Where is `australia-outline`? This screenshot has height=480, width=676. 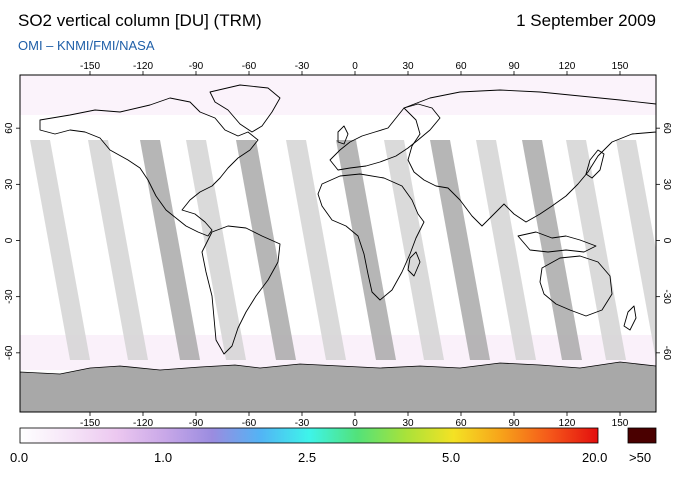 australia-outline is located at coordinates (576, 286).